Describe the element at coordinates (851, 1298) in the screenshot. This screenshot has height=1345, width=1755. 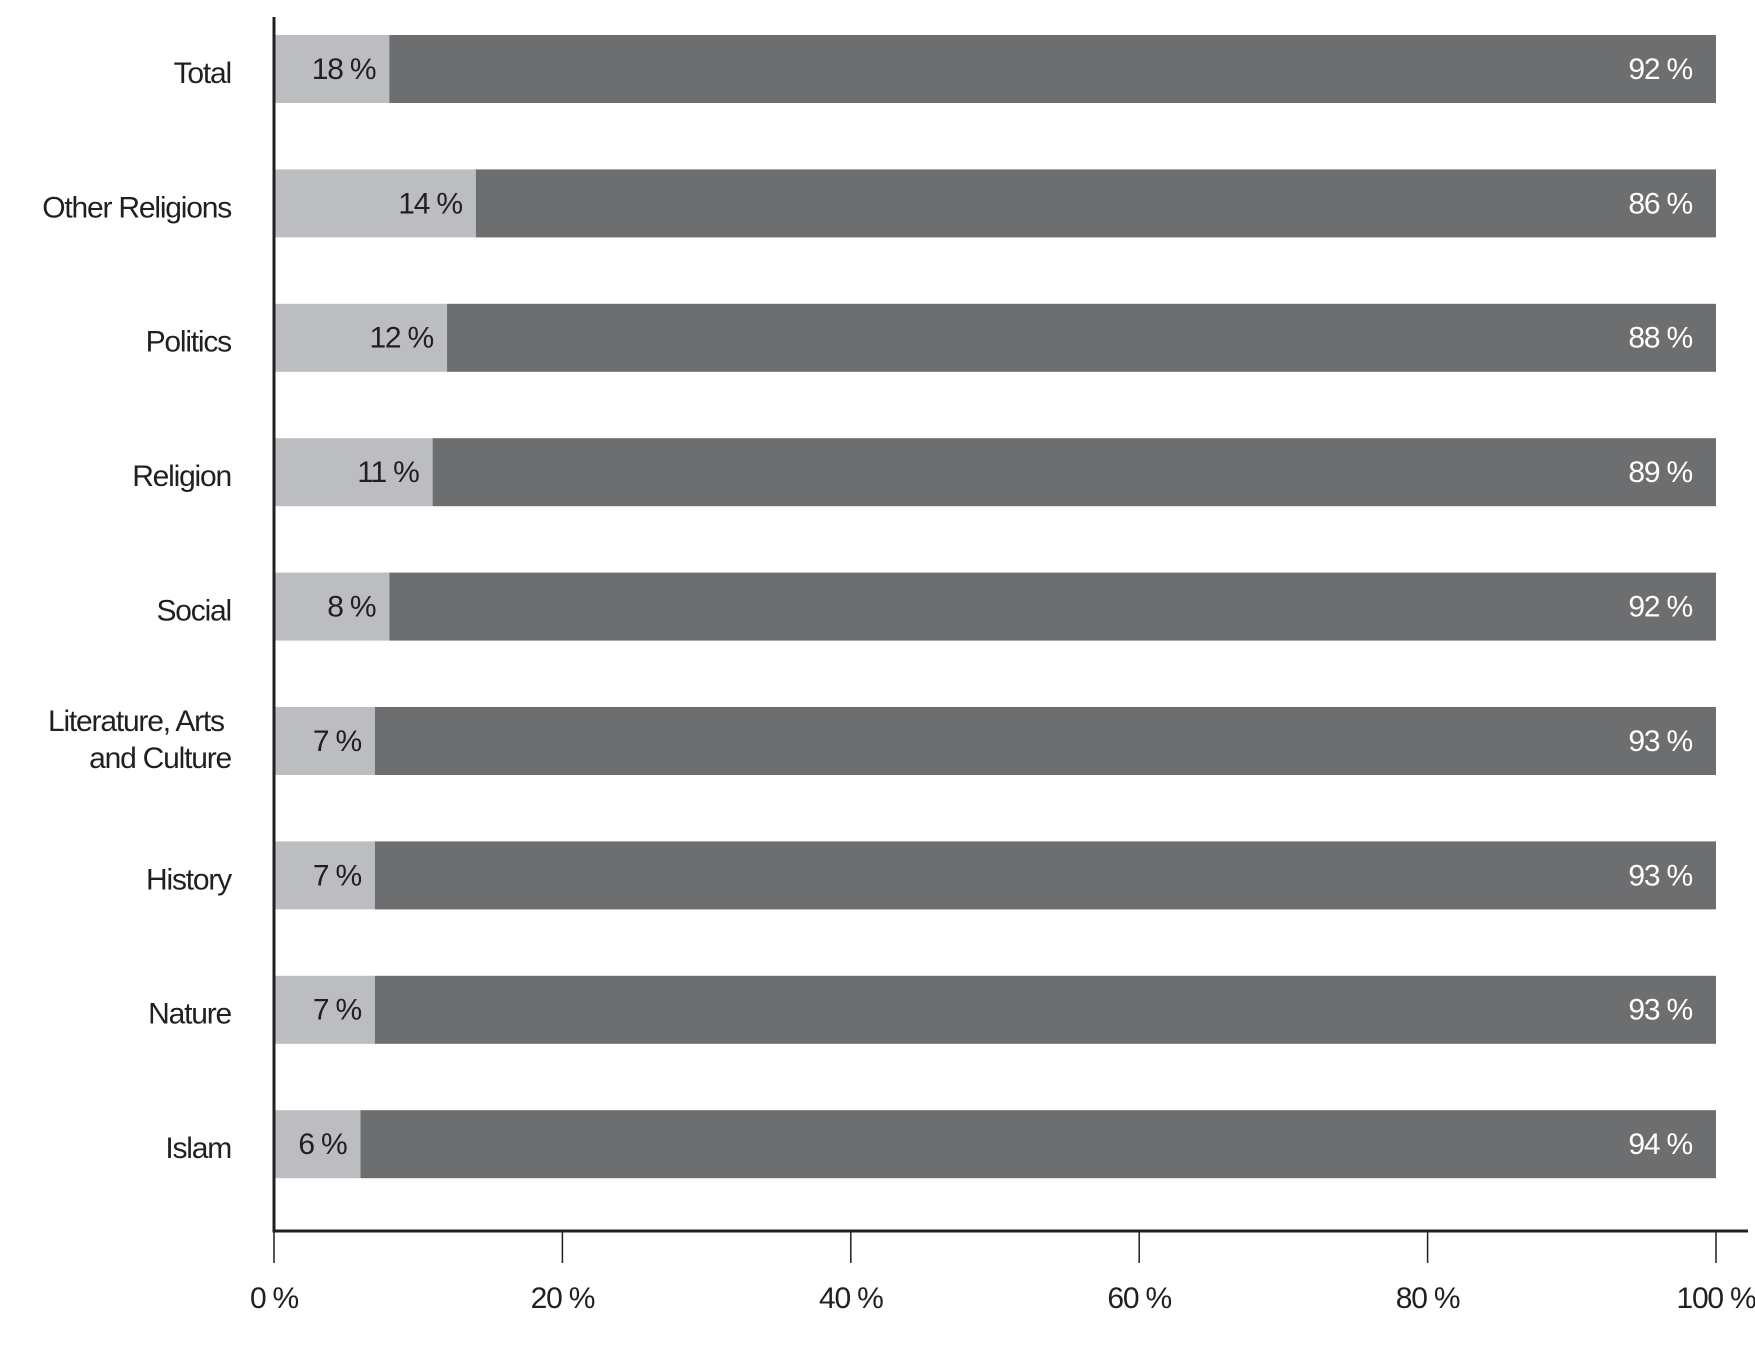
I see `x-tick-label: 40 %` at that location.